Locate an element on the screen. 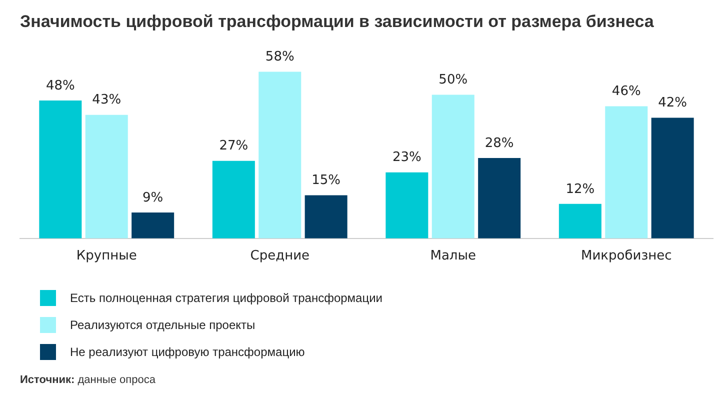 The width and height of the screenshot is (728, 396). legend-label: Не реализуют цифровую трансформацию is located at coordinates (187, 351).